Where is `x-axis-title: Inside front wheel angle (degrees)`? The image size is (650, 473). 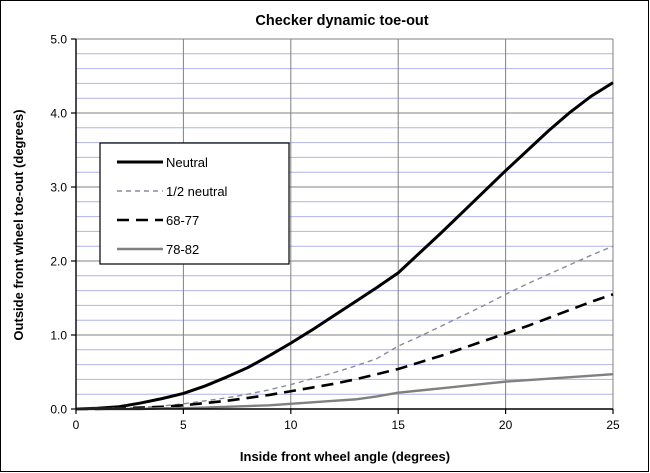
x-axis-title: Inside front wheel angle (degrees) is located at coordinates (345, 456).